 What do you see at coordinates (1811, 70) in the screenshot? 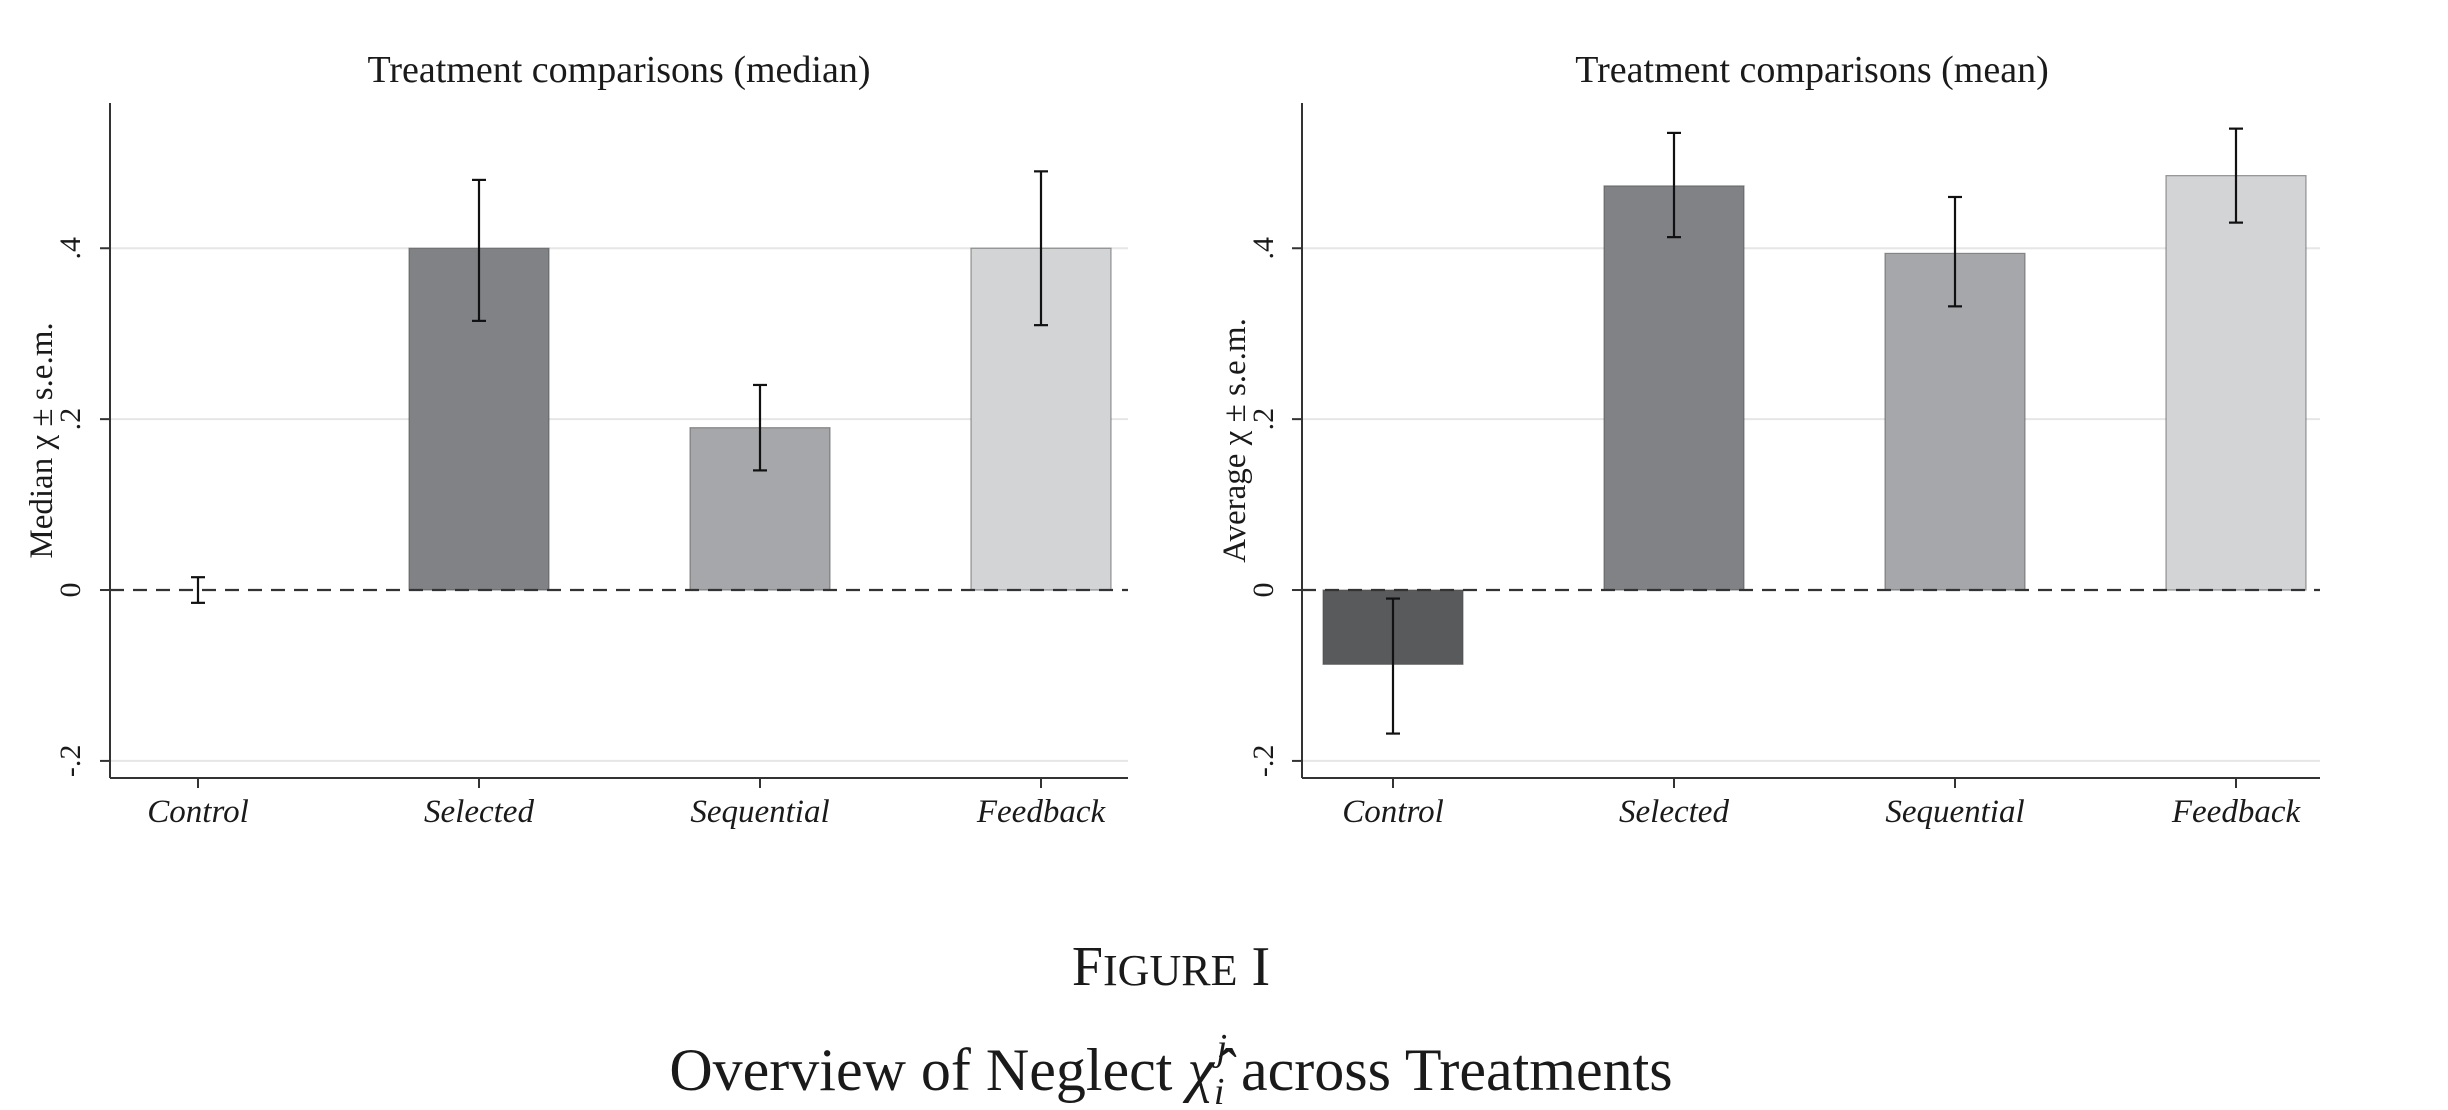
I see `chart-title: Treatment comparisons (mean)` at bounding box center [1811, 70].